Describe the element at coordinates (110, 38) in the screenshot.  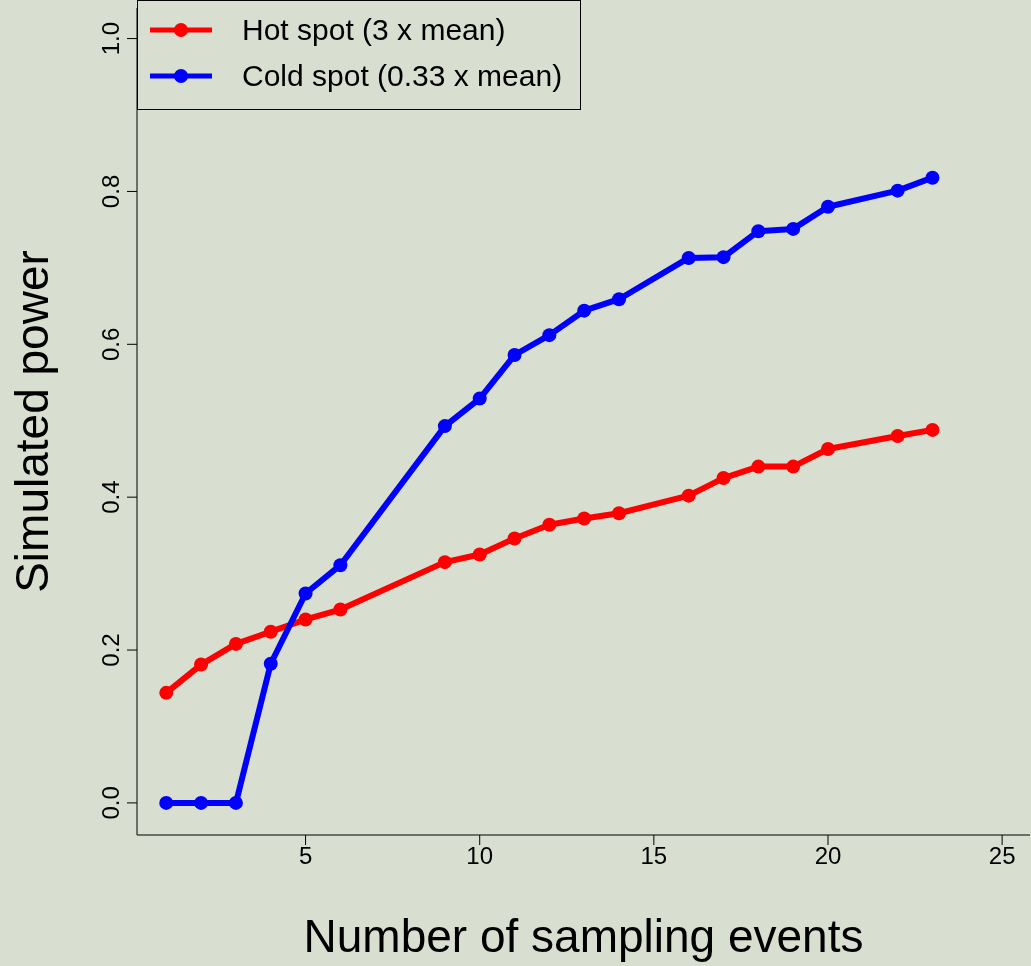
I see `y-tick-label: 1.0` at that location.